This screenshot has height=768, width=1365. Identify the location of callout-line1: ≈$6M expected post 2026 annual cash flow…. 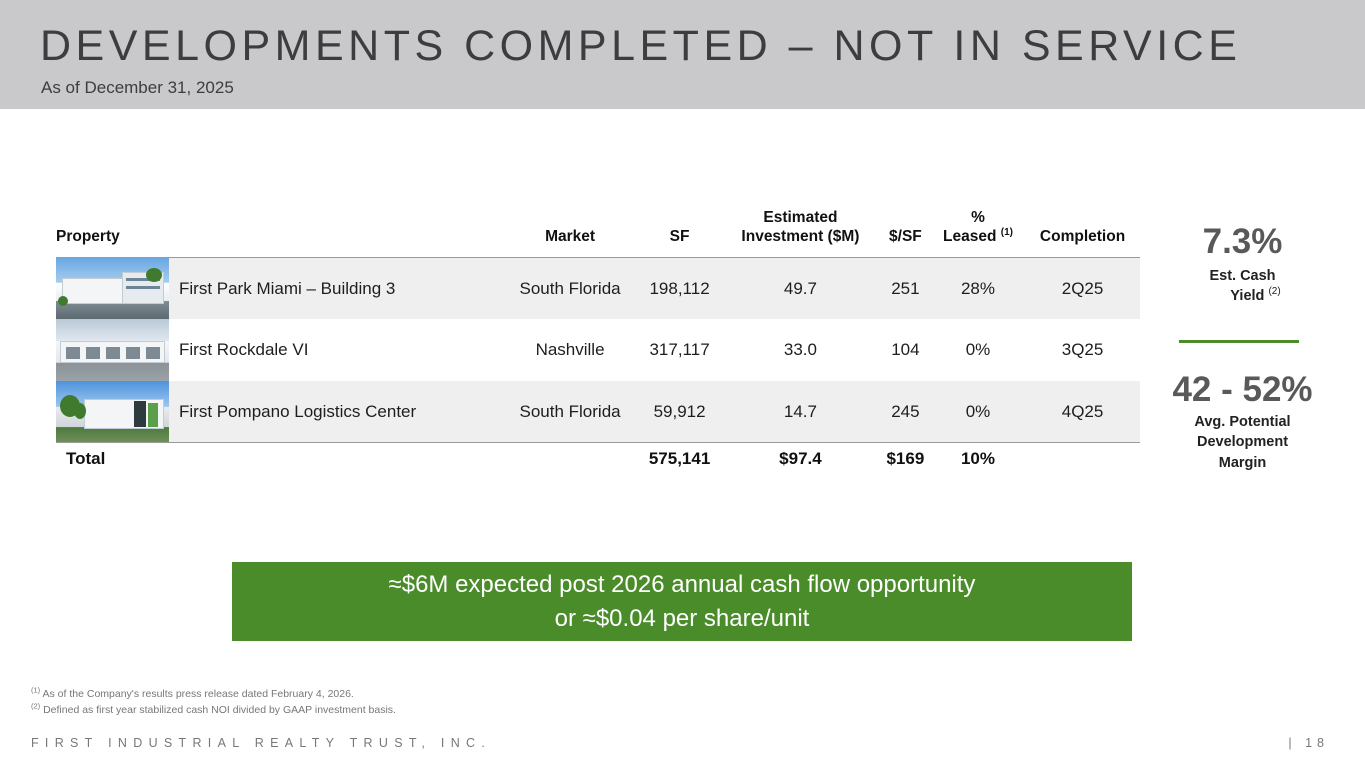
(682, 584).